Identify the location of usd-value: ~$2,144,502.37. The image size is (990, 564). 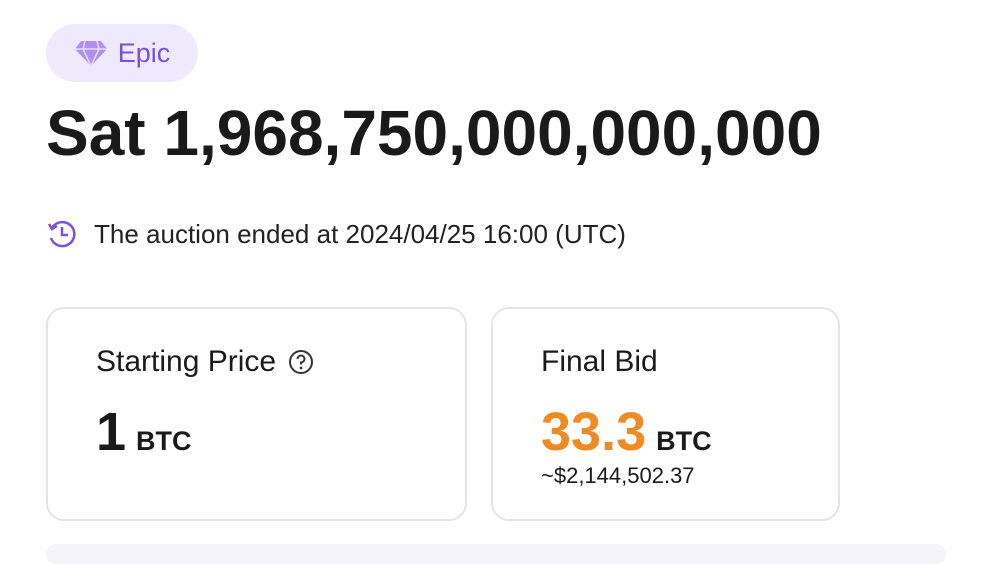
(618, 475).